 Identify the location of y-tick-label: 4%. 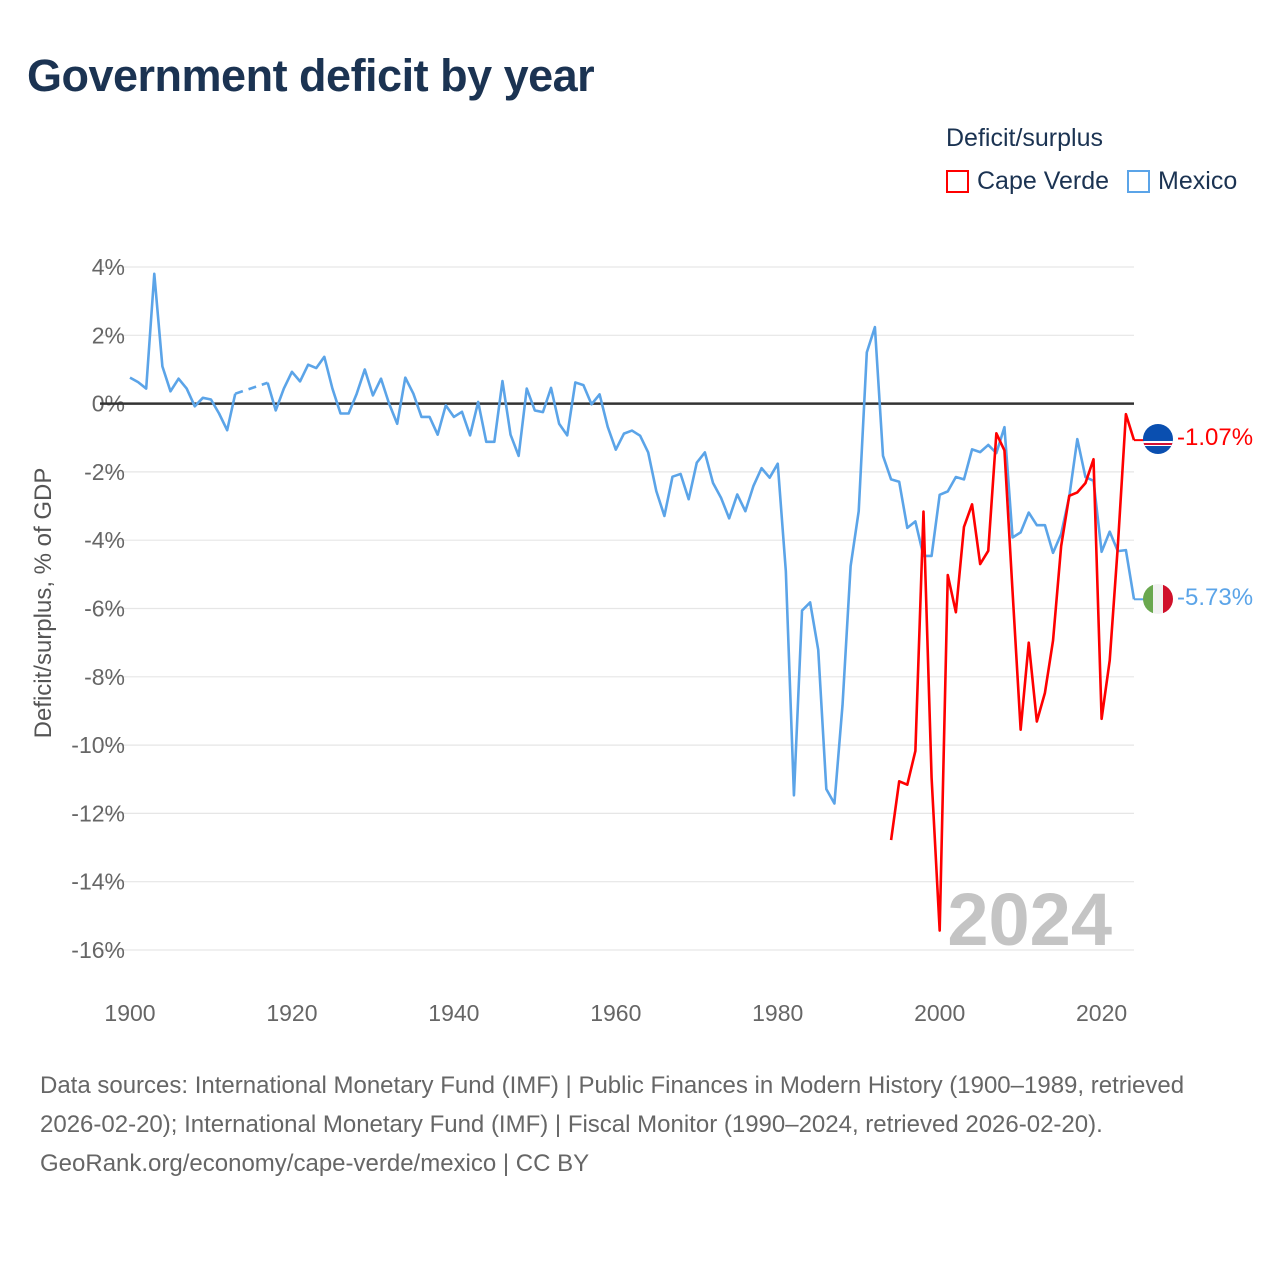
(108, 267).